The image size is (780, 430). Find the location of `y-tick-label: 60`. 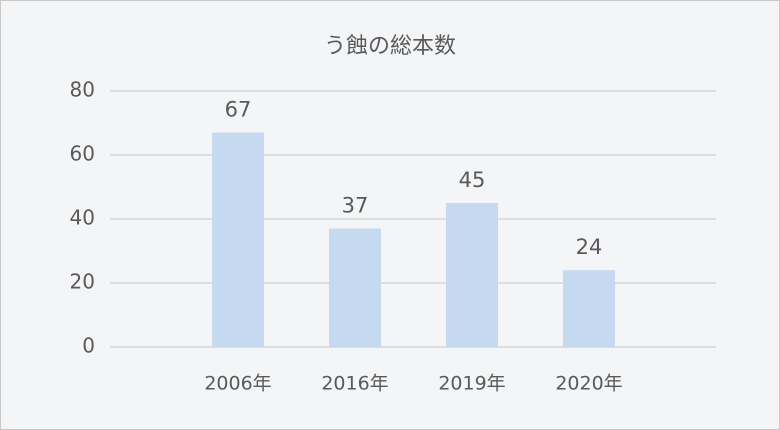

y-tick-label: 60 is located at coordinates (82, 154).